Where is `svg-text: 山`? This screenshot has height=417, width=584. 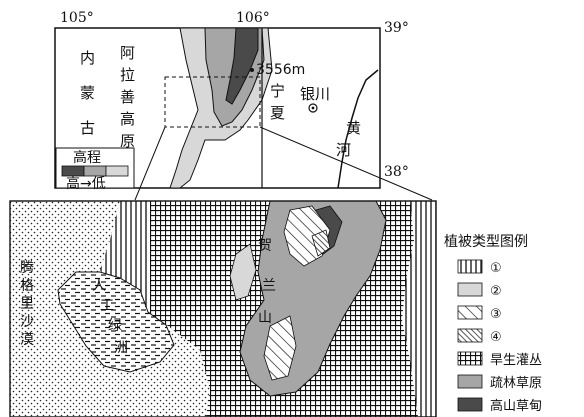 svg-text: 山 is located at coordinates (265, 318).